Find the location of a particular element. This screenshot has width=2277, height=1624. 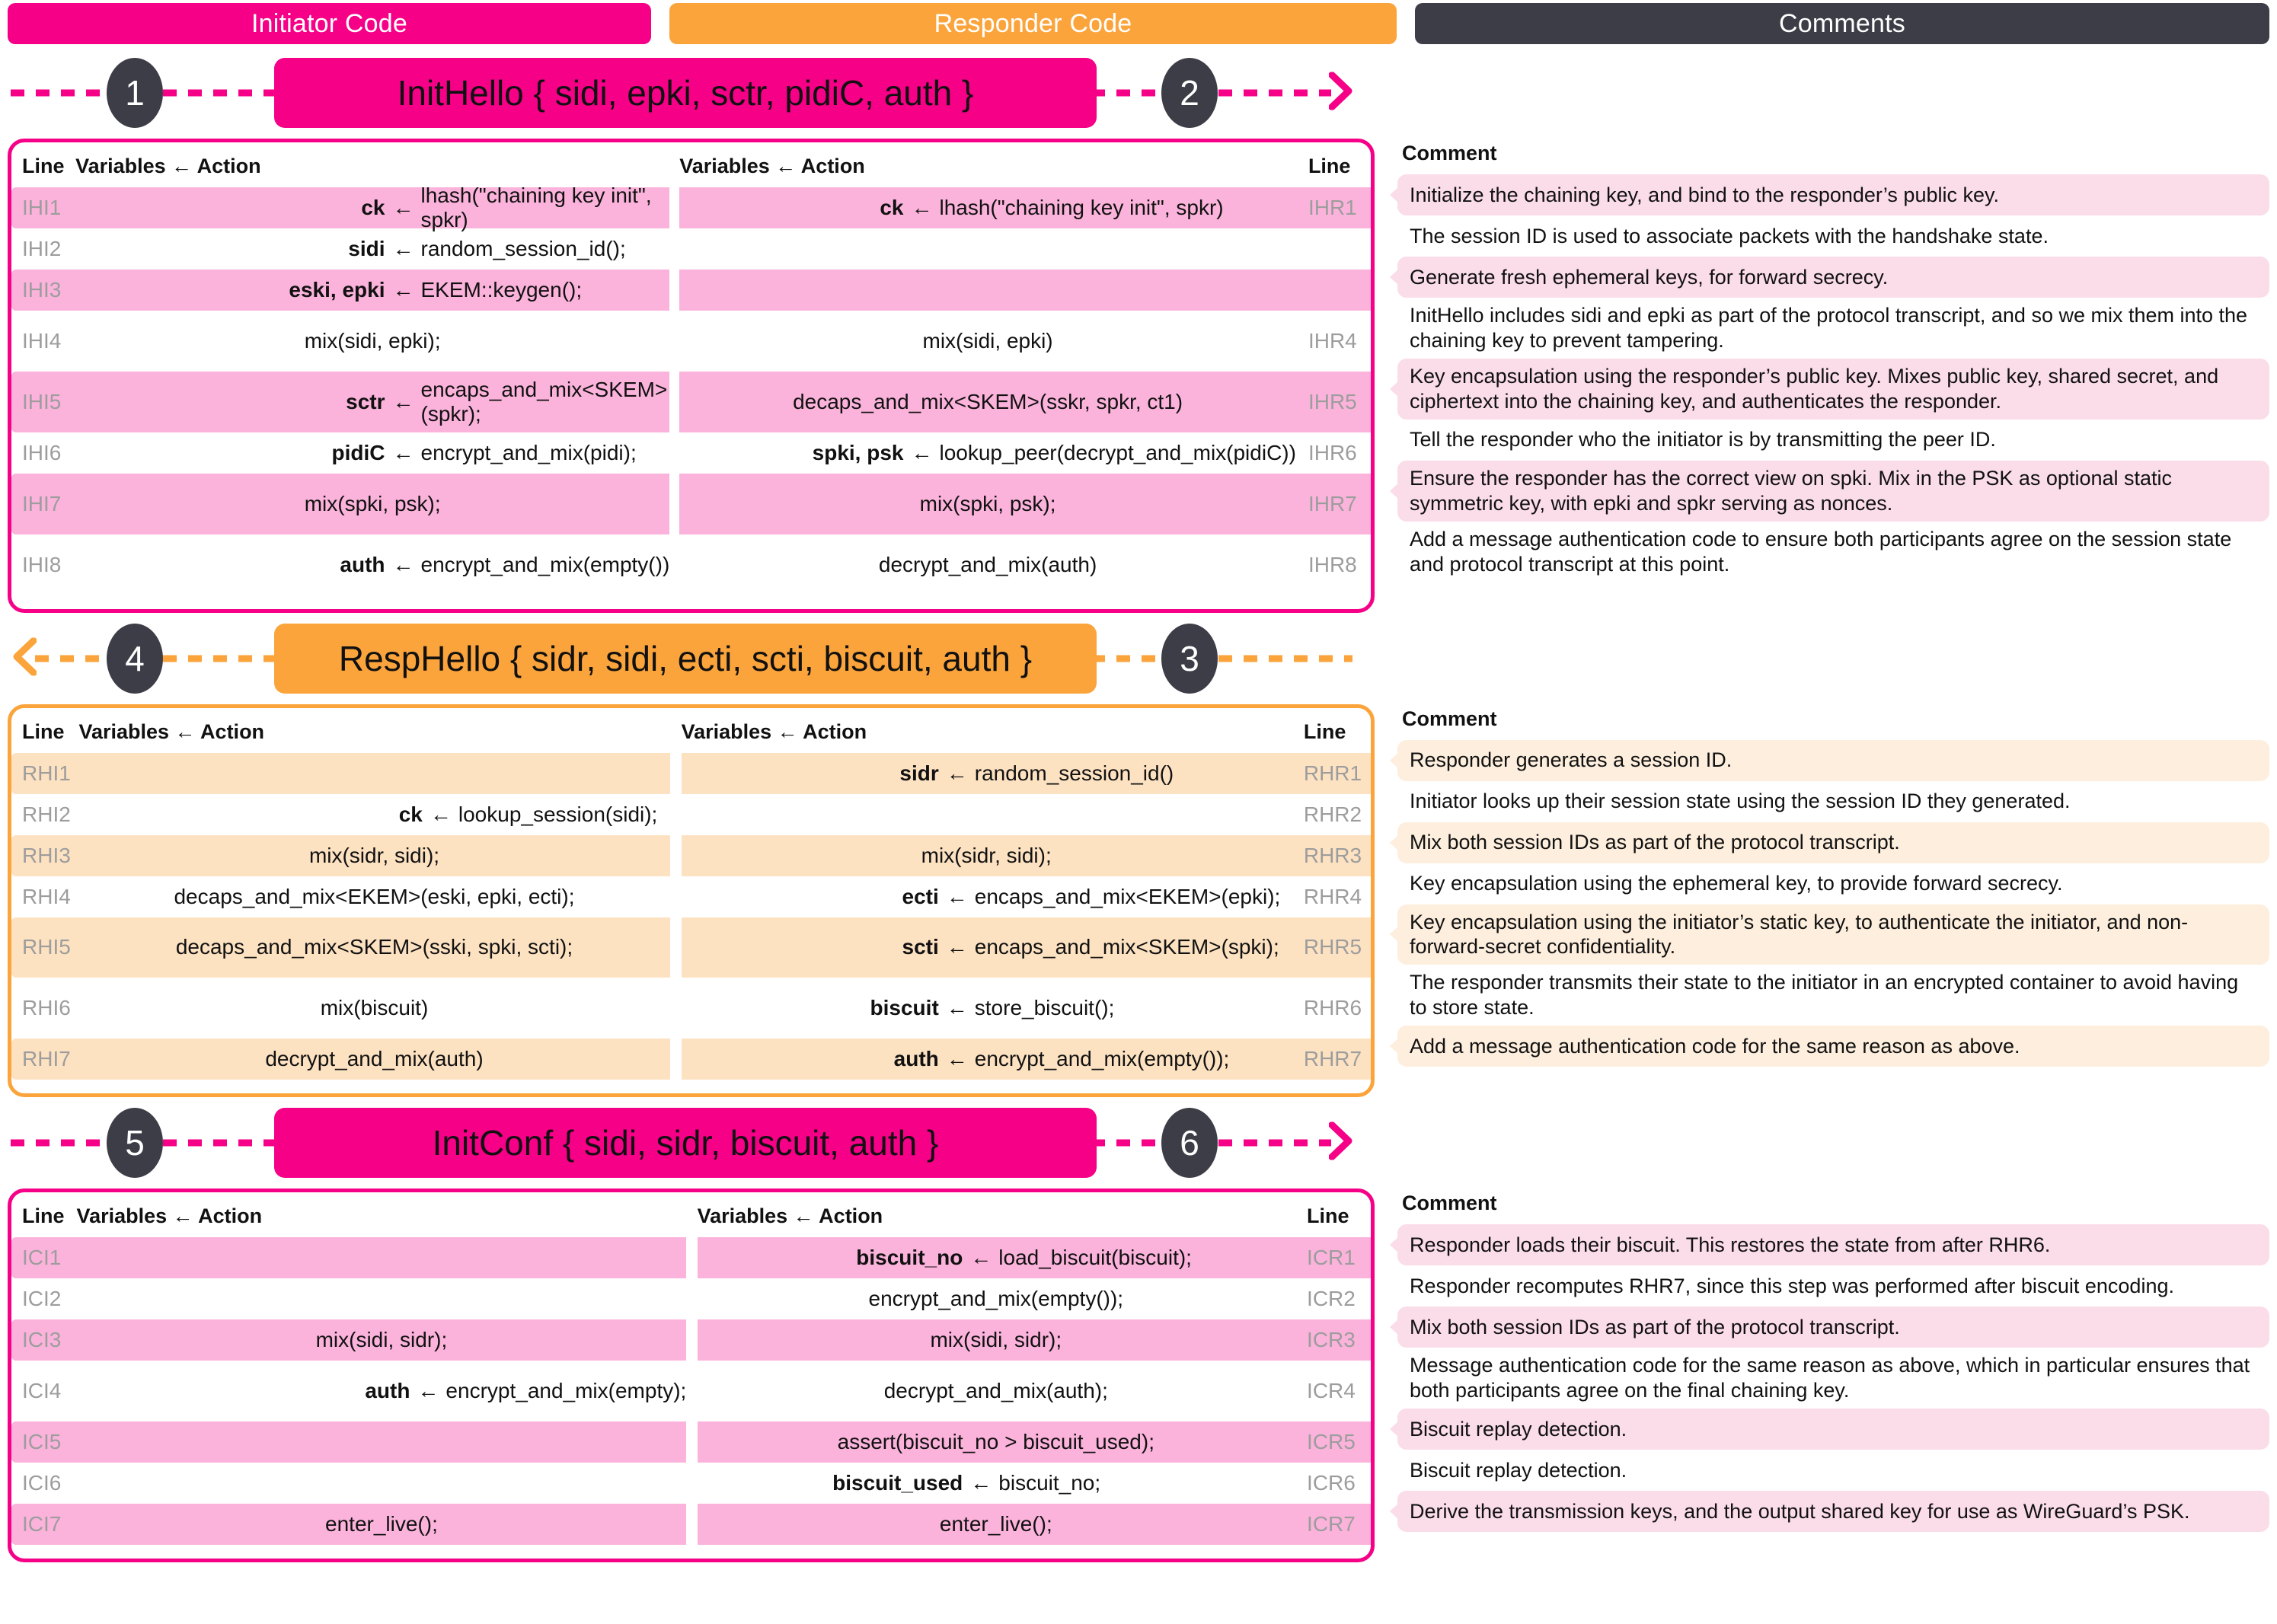

action-label: lookup_peer(decrypt_and_mix(pidiC)) is located at coordinates (1117, 452).